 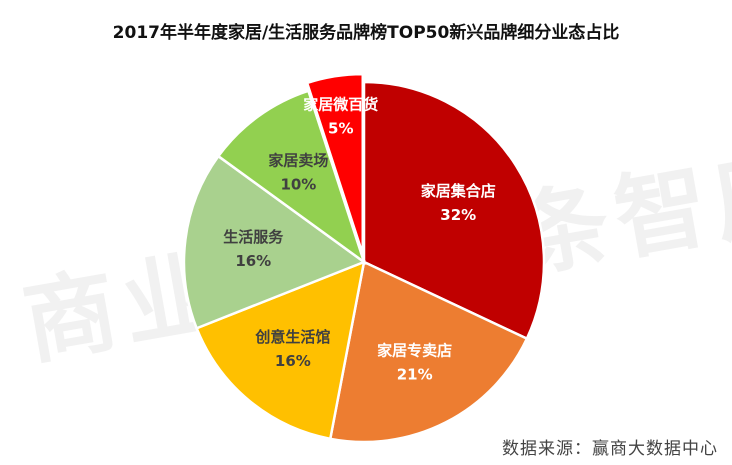 I want to click on slice-label: 家居微百货, so click(x=340, y=104).